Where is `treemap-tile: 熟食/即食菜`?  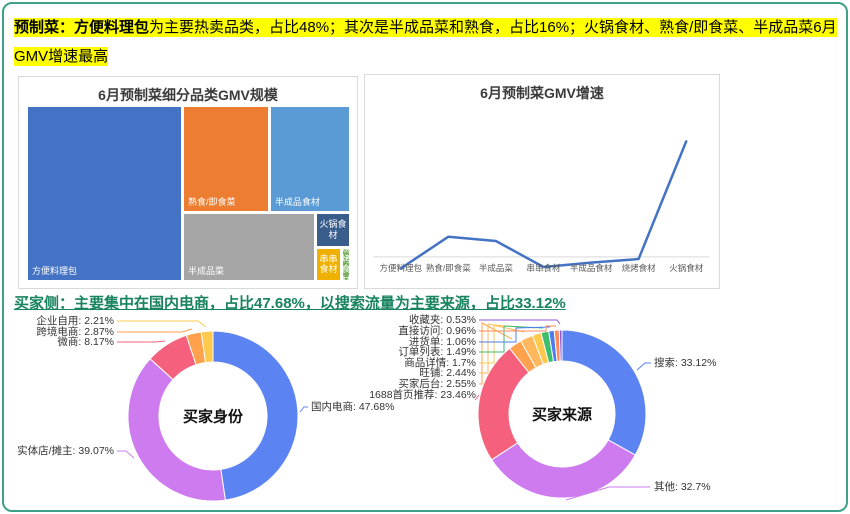 treemap-tile: 熟食/即食菜 is located at coordinates (226, 159).